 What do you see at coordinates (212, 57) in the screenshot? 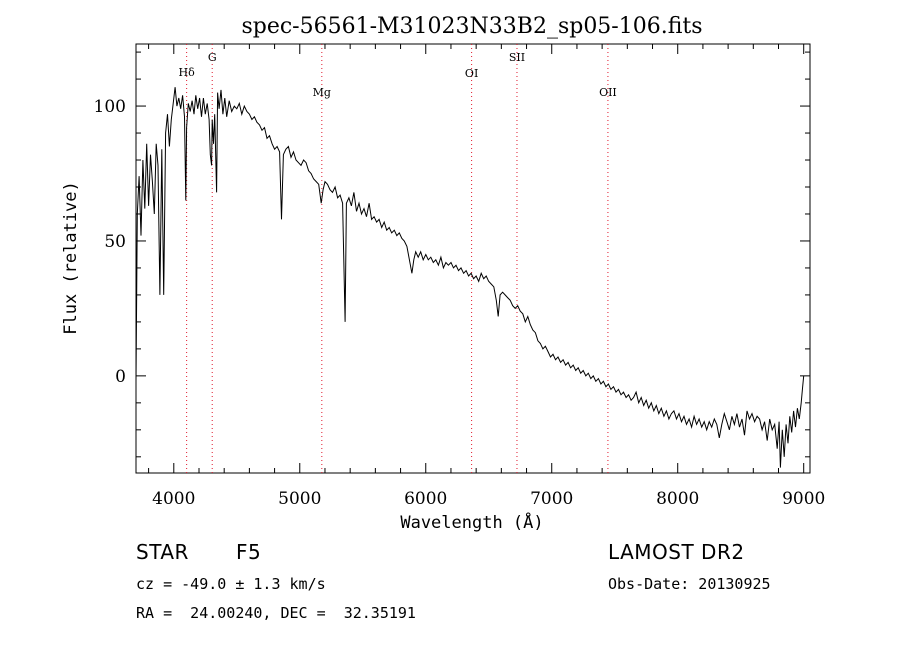
I see `line-label-G: G` at bounding box center [212, 57].